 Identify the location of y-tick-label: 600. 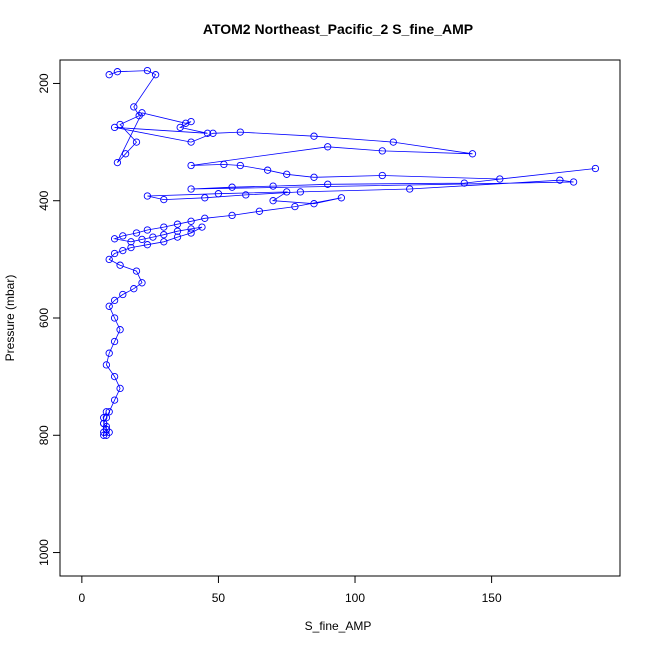
(44, 318).